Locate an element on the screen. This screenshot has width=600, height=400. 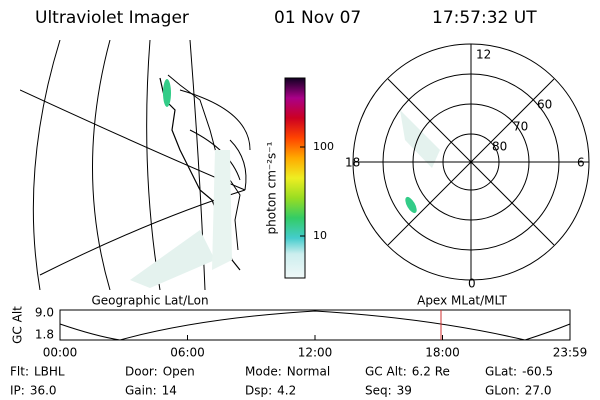
timeline-left-label: Geographic Lat/Lon is located at coordinates (149, 301).